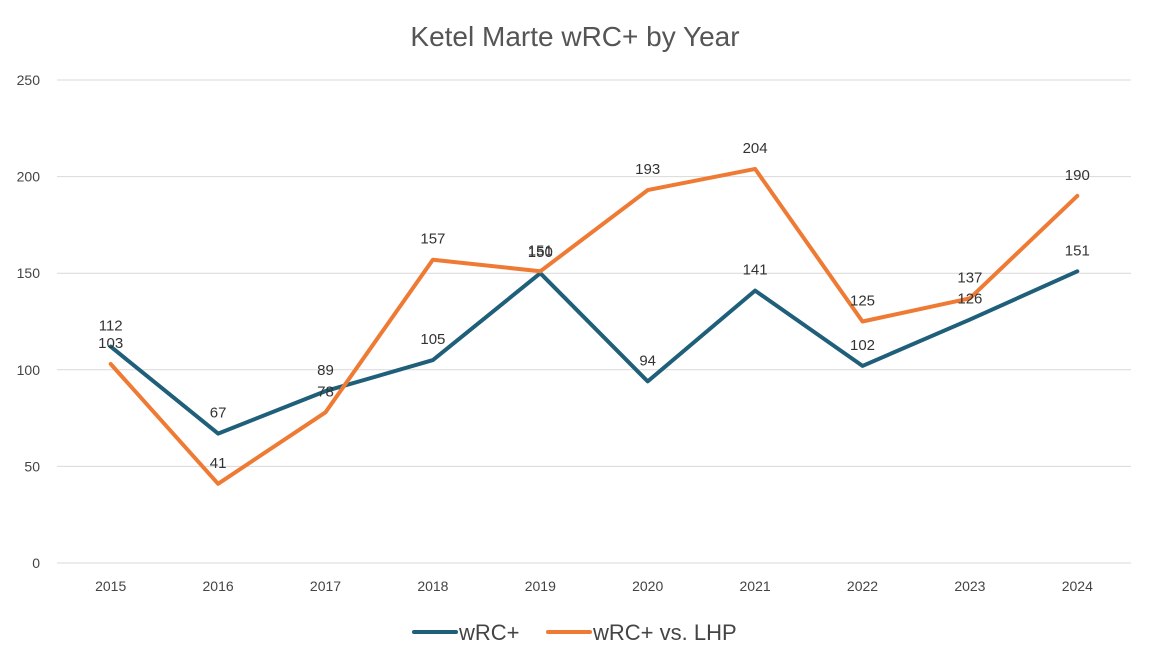 This screenshot has width=1150, height=658. Describe the element at coordinates (36, 563) in the screenshot. I see `y-tick-label: 0` at that location.